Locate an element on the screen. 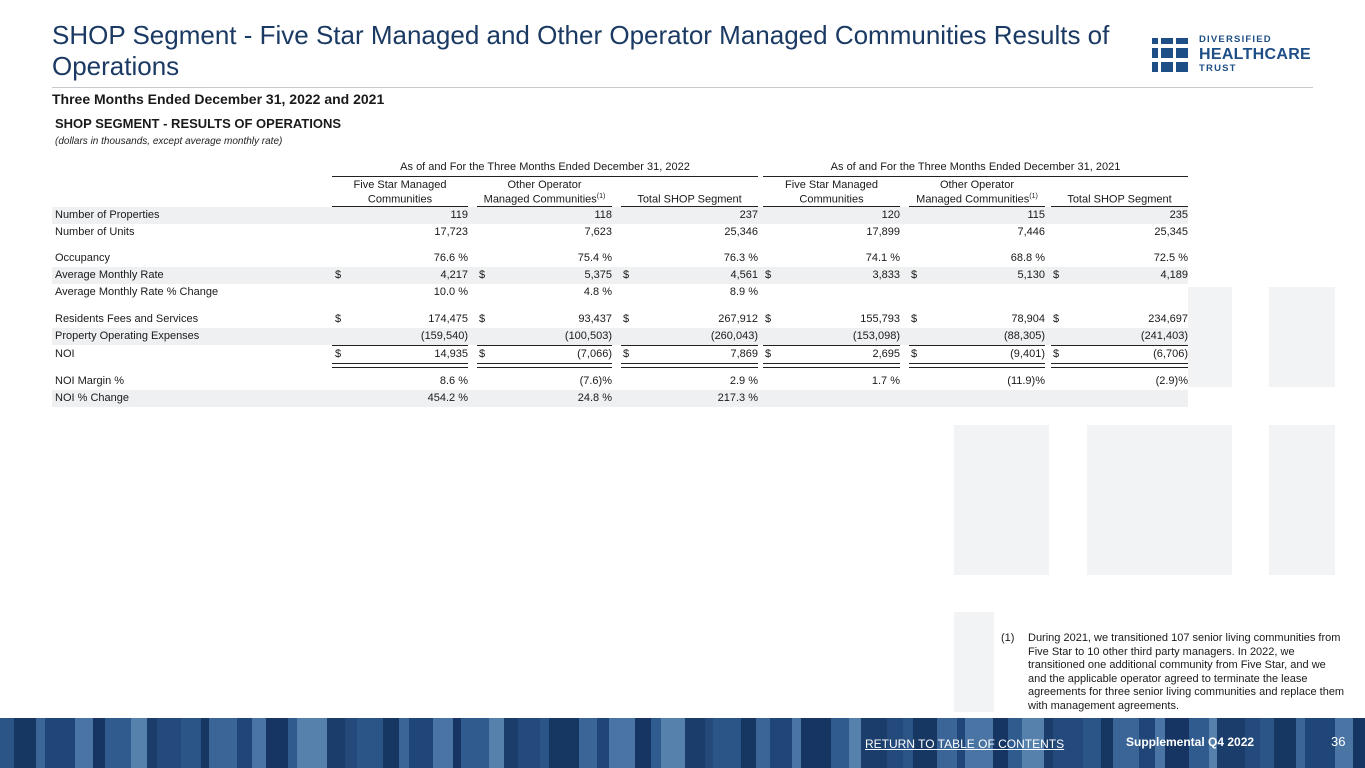 Image resolution: width=1365 pixels, height=768 pixels. row-label: Property Operating Expenses is located at coordinates (127, 336).